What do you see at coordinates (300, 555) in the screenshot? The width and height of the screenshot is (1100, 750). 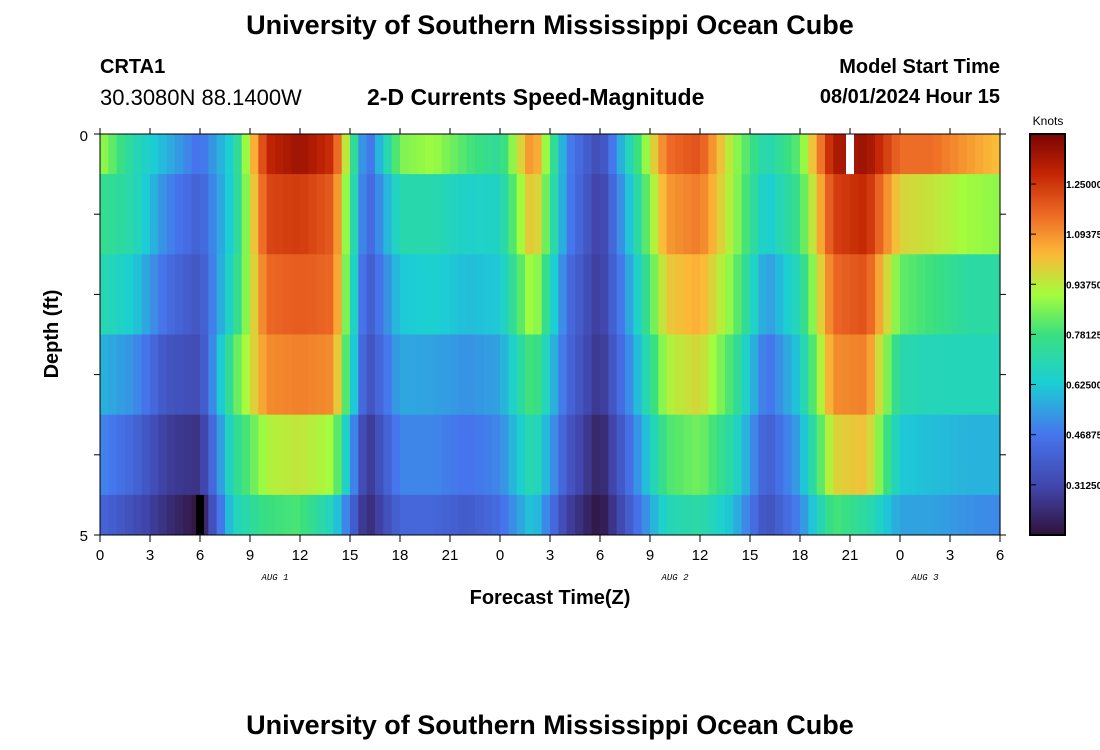 I see `x-tick-label: 12` at bounding box center [300, 555].